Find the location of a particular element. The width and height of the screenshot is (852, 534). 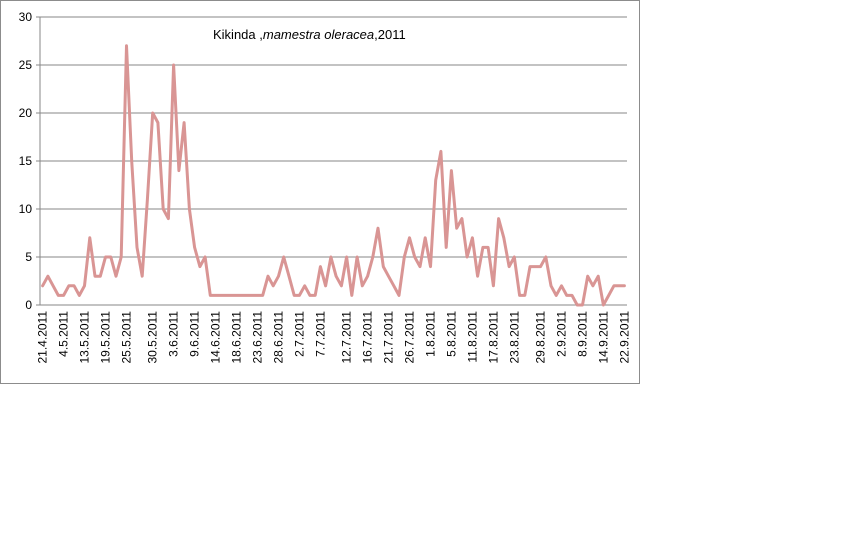

x-tick-label: 25.5.2011 is located at coordinates (126, 337).